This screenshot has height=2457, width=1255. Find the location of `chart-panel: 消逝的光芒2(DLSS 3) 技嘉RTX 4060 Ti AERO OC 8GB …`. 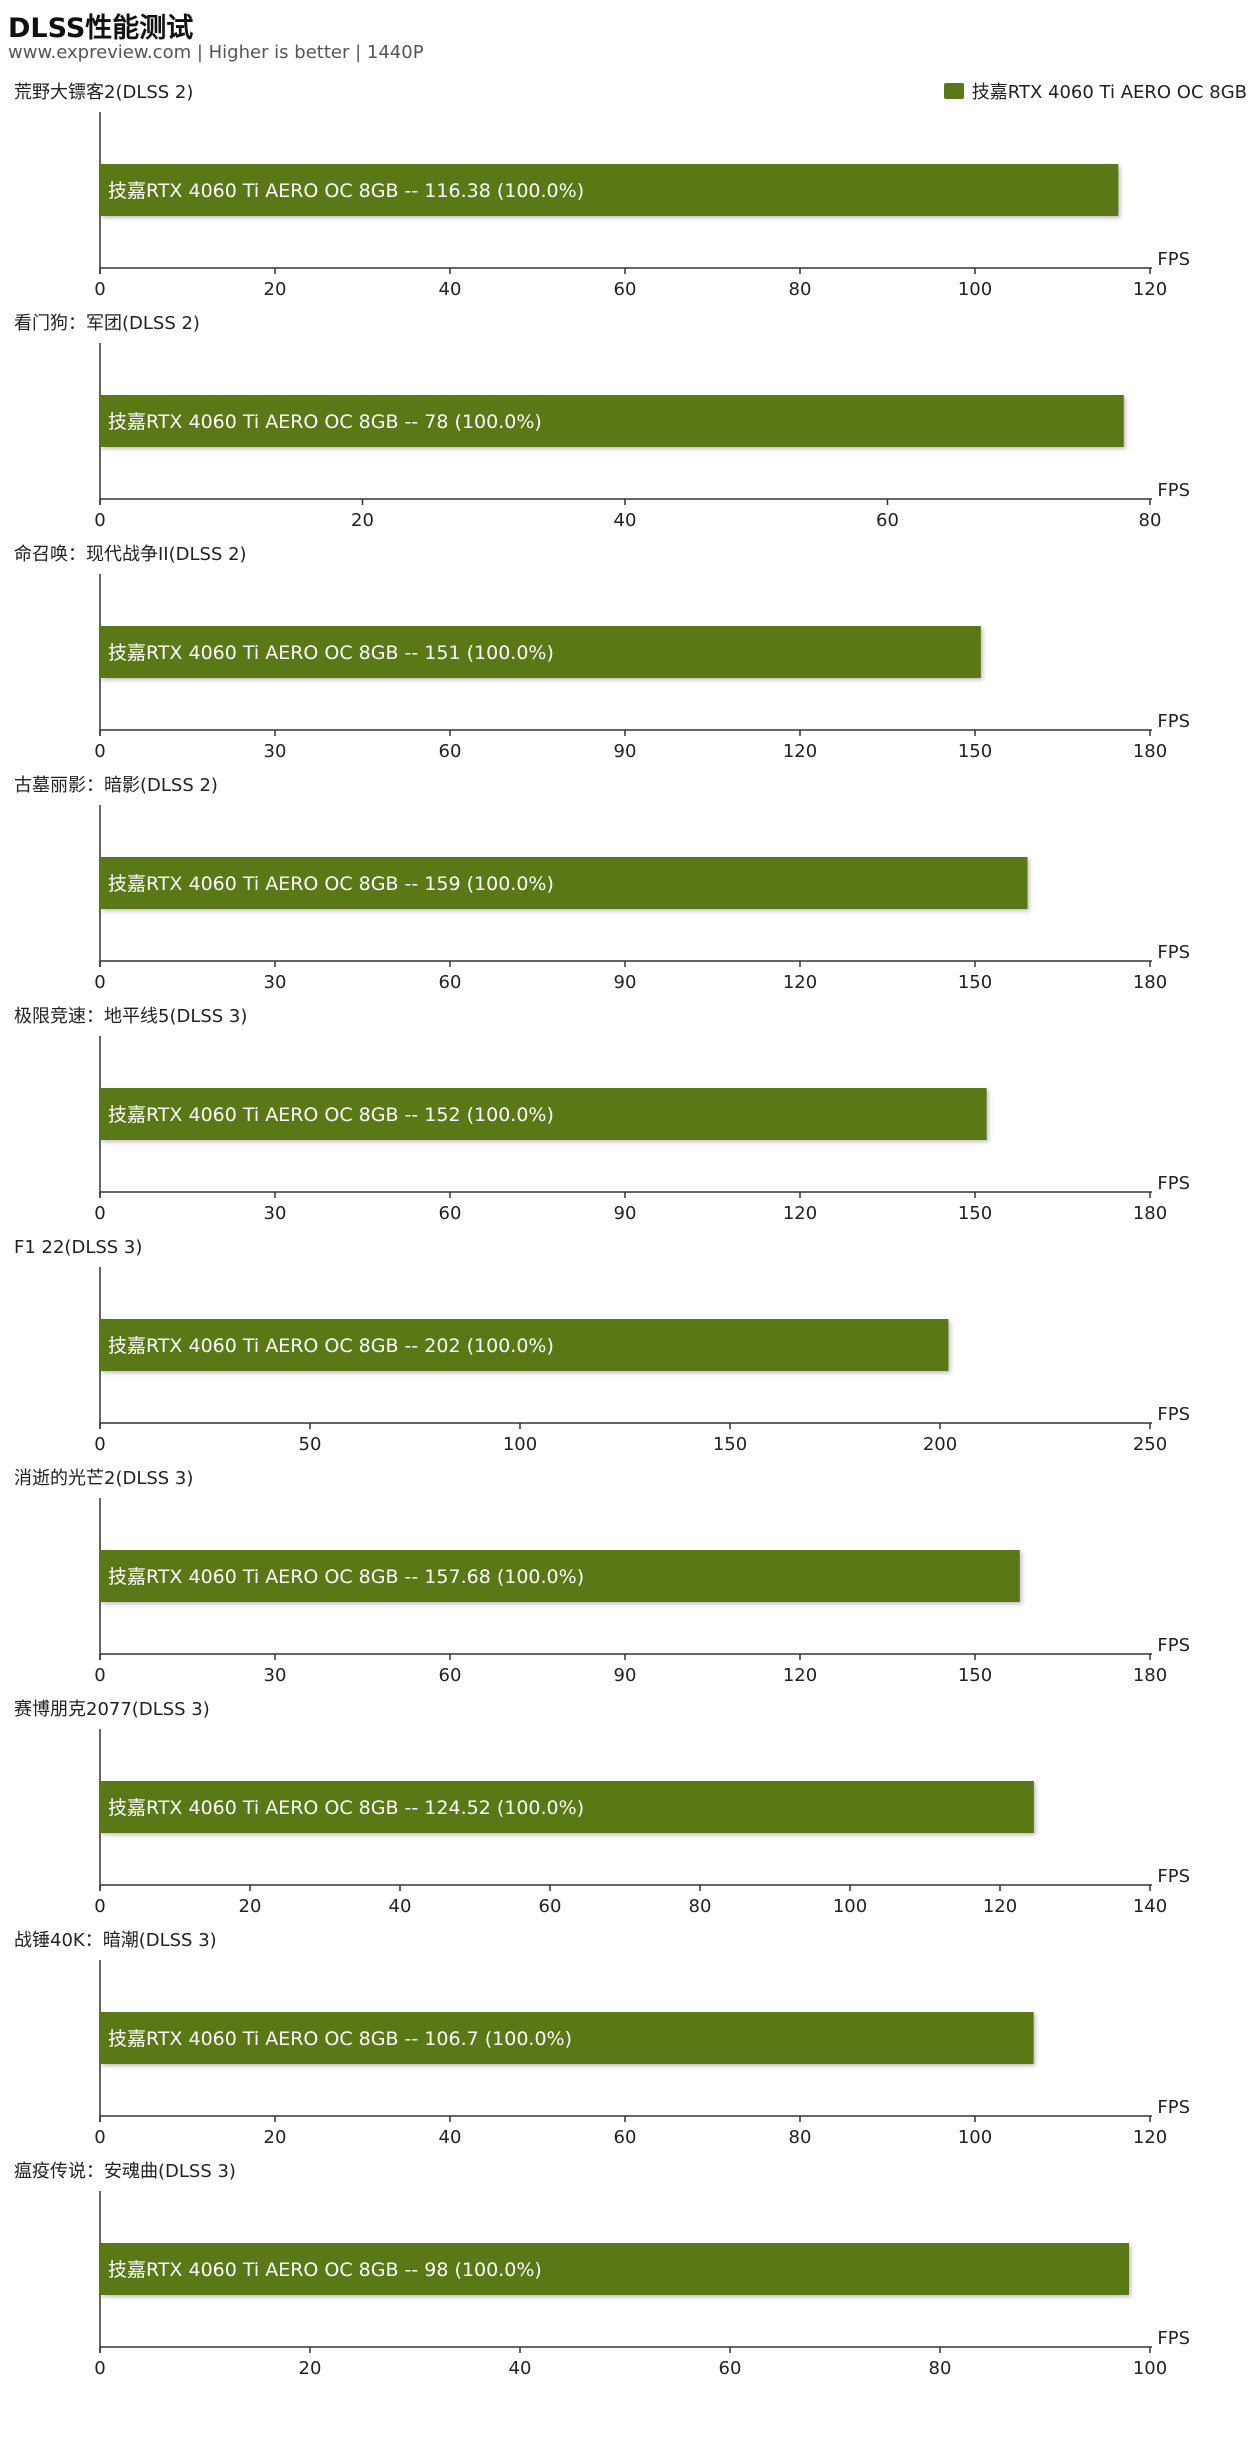

chart-panel: 消逝的光芒2(DLSS 3) 技嘉RTX 4060 Ti AERO OC 8GB … is located at coordinates (602, 1577).